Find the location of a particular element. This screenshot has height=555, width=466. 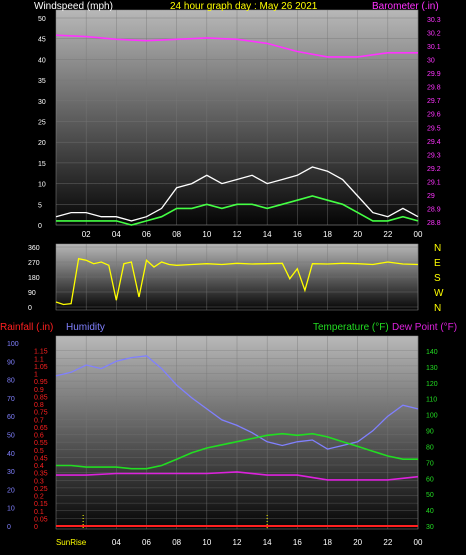

y-right-tick-label: 29.4 is located at coordinates (434, 142).